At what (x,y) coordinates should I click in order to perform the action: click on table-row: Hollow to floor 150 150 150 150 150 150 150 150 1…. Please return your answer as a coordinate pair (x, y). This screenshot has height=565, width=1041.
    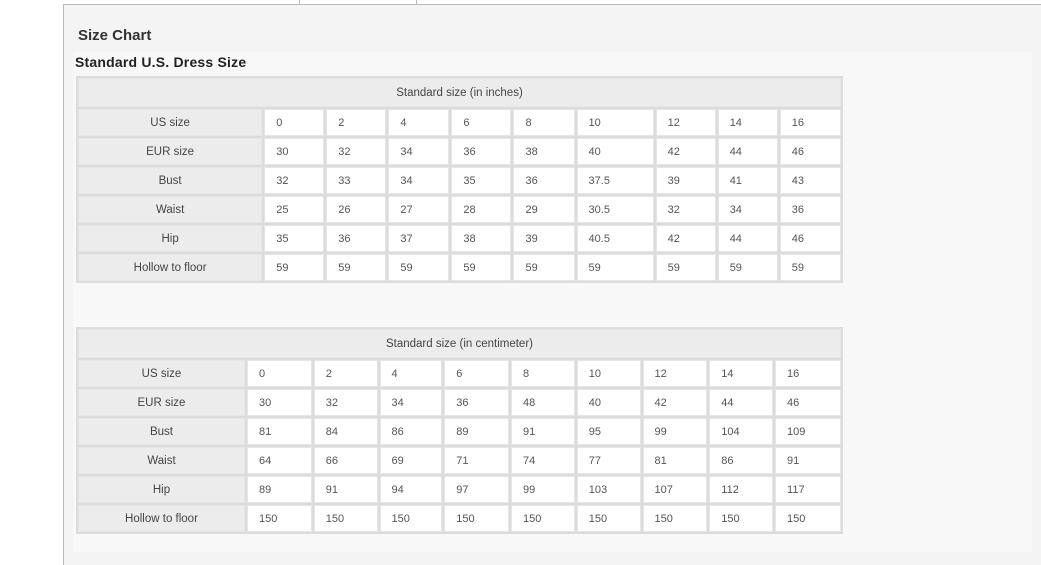
    Looking at the image, I should click on (459, 518).